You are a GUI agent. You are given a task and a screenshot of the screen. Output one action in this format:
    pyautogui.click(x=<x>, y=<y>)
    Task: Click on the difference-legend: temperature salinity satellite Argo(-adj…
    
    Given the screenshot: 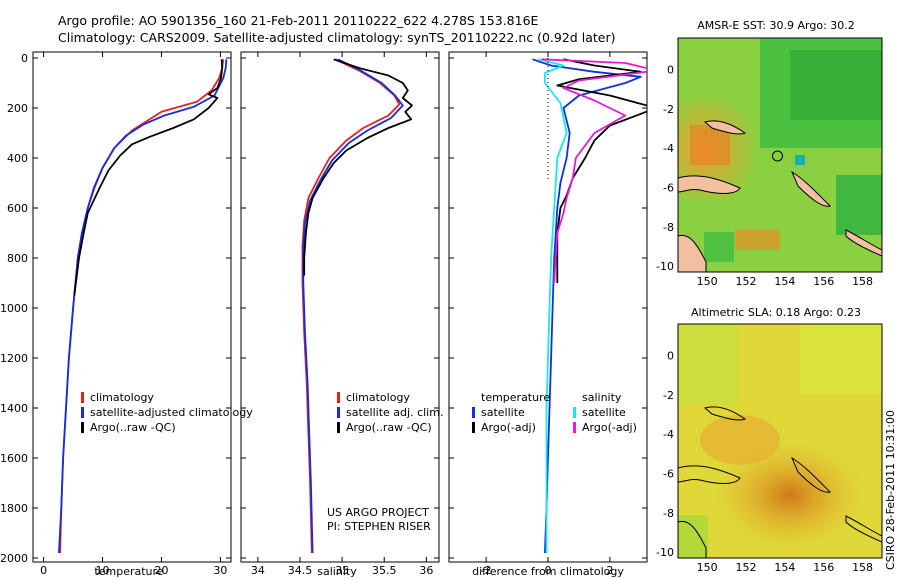 What is the action you would take?
    pyautogui.click(x=554, y=412)
    